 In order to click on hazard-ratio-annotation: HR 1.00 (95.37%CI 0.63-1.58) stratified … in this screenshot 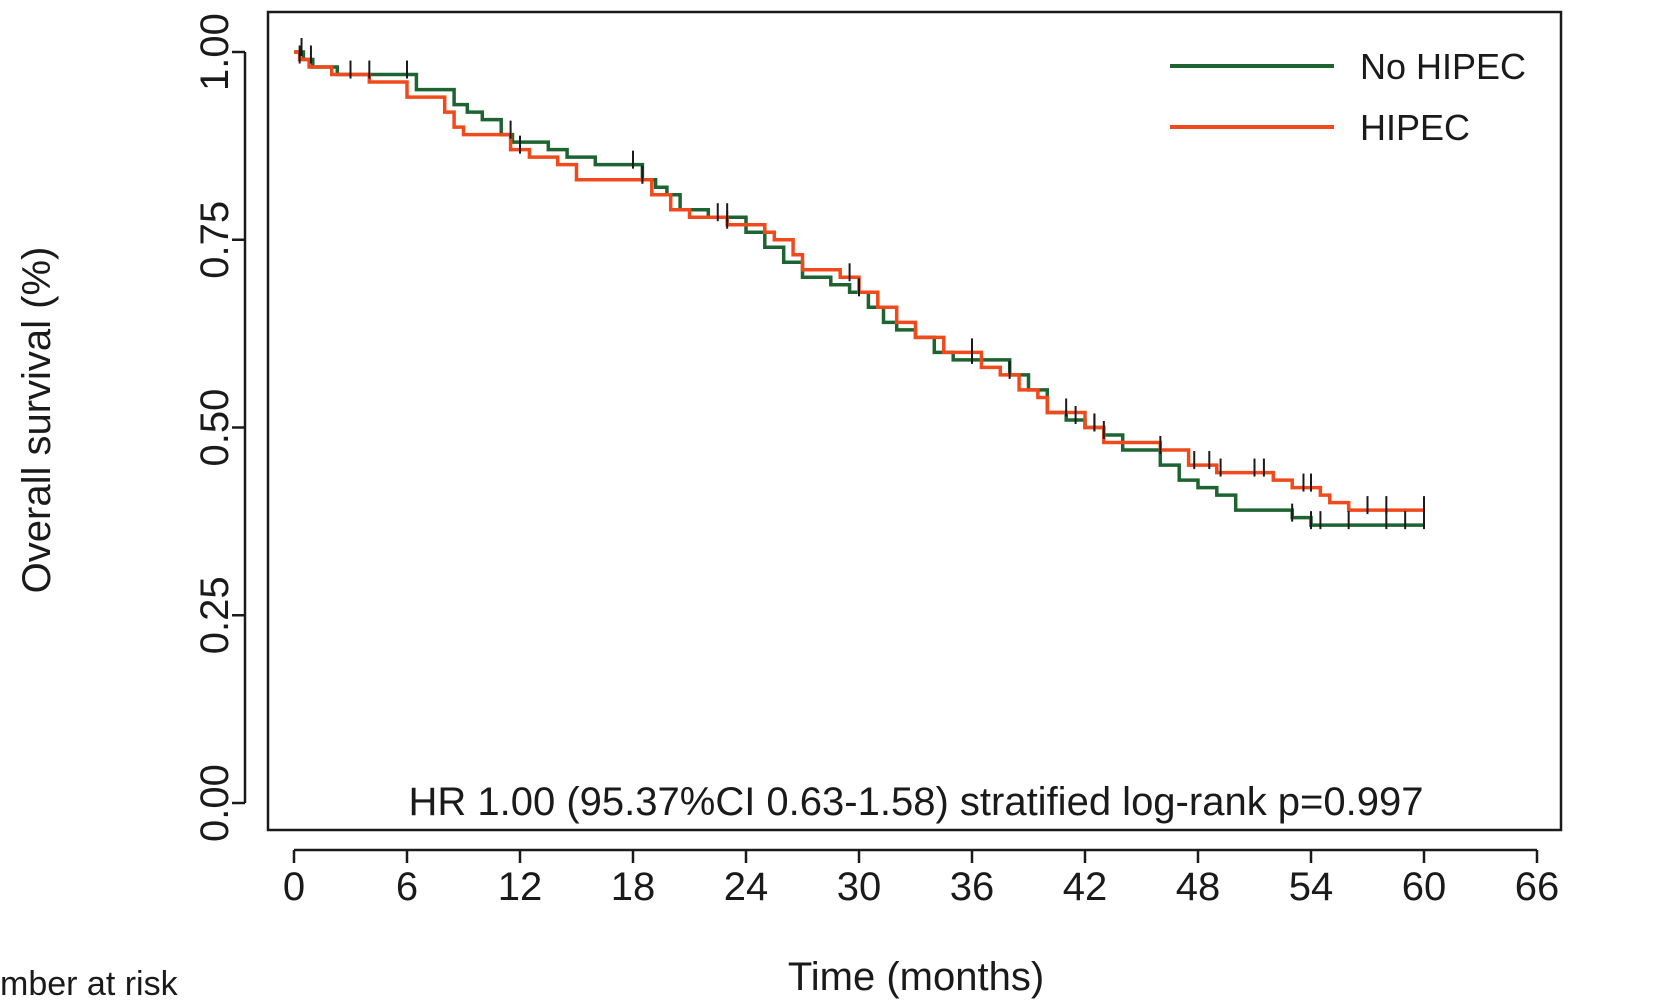, I will do `click(915, 802)`.